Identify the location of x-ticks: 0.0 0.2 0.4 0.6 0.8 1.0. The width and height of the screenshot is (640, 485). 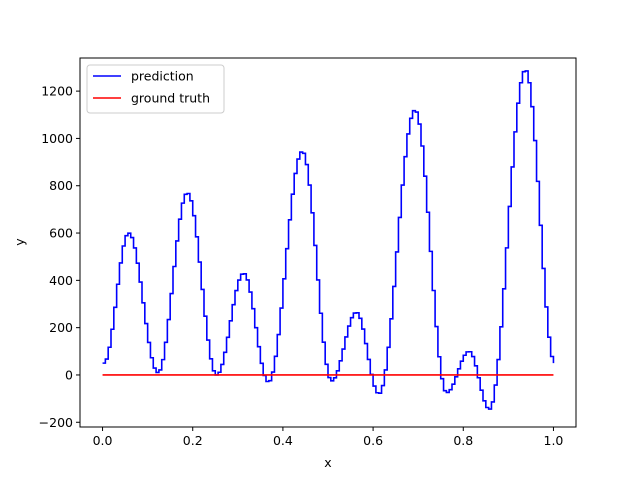
(328, 437).